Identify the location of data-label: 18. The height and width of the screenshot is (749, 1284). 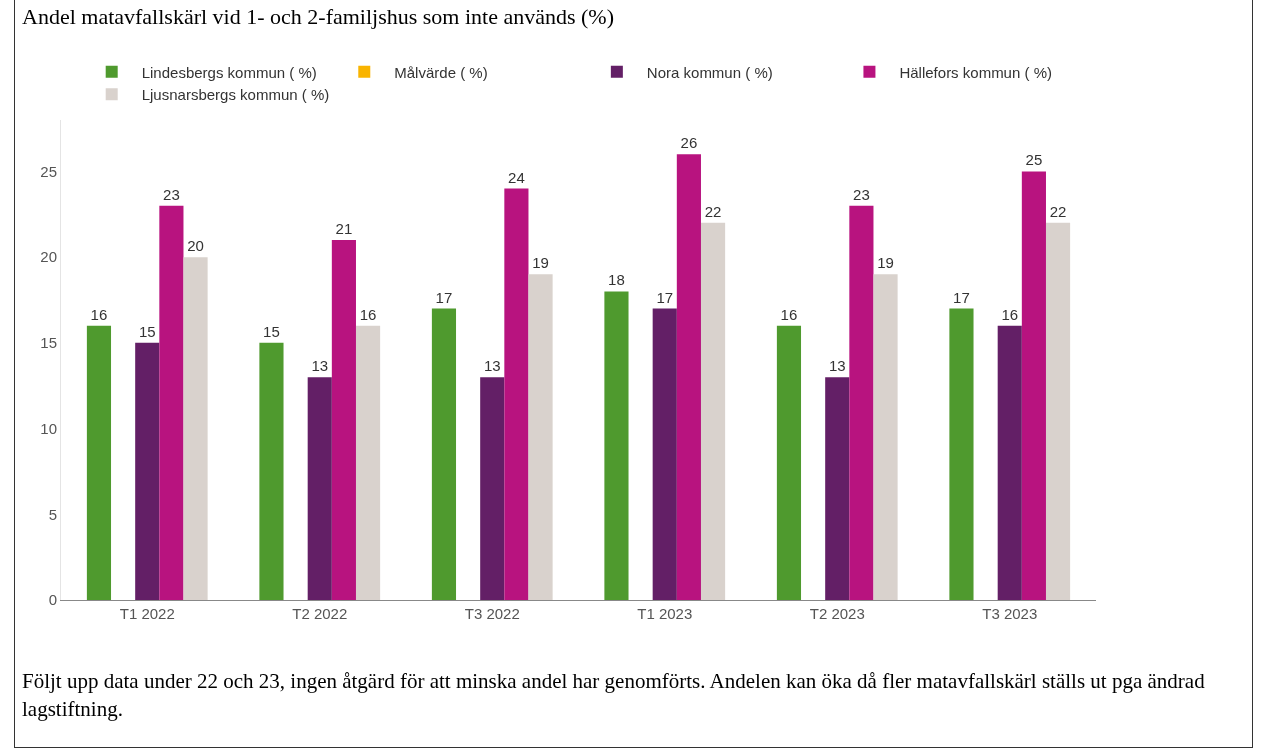
(616, 280).